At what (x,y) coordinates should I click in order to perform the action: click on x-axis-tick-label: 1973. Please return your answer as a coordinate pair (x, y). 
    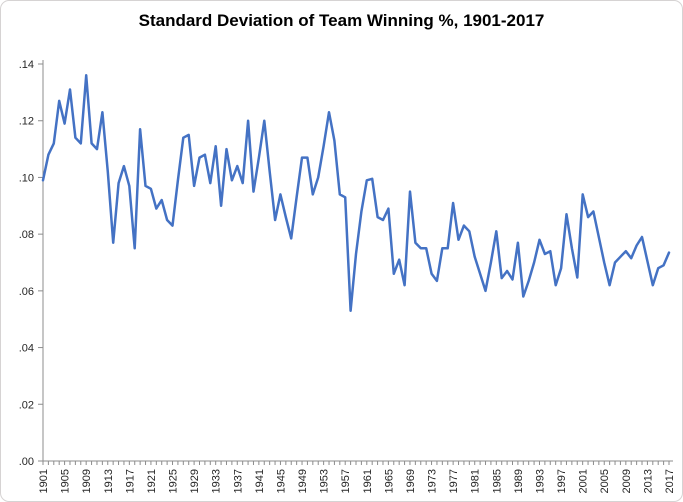
    Looking at the image, I should click on (433, 481).